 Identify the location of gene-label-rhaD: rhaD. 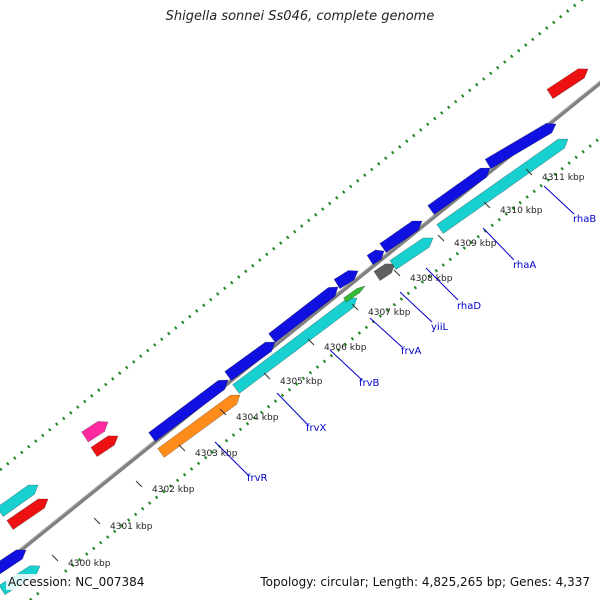
(469, 306).